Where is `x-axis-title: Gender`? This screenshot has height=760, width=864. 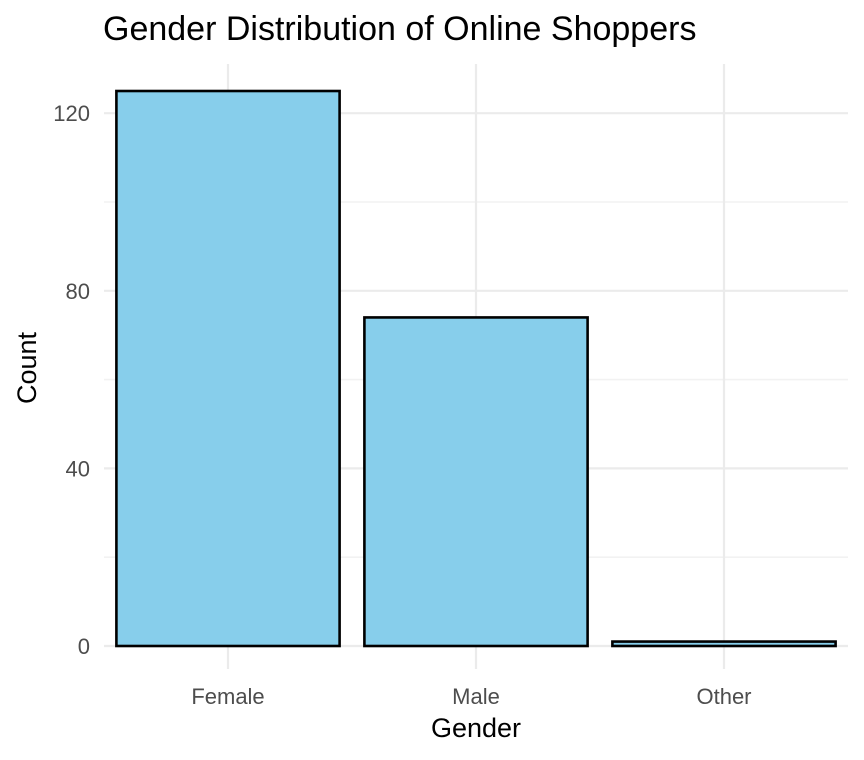 x-axis-title: Gender is located at coordinates (476, 728).